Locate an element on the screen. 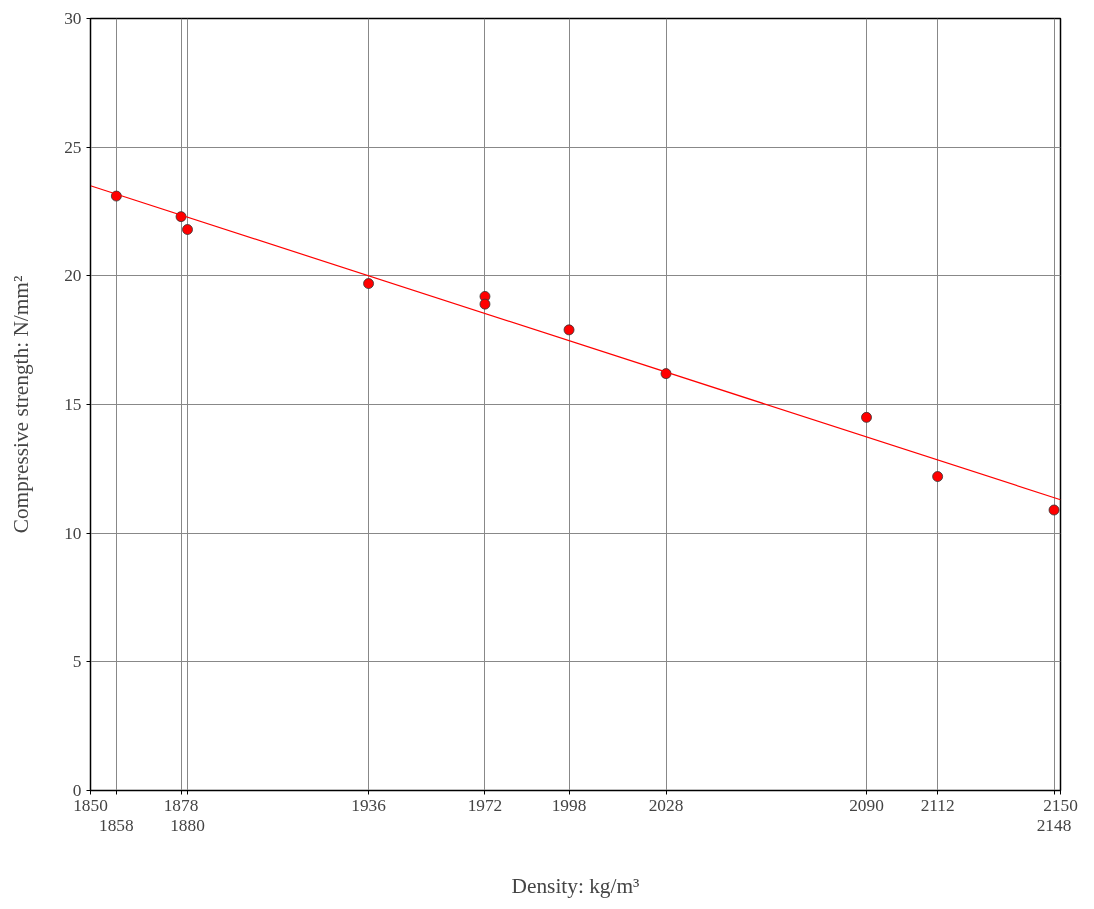 The height and width of the screenshot is (909, 1094). y-axis-title: Compressive strength: N/mm² is located at coordinates (21, 404).